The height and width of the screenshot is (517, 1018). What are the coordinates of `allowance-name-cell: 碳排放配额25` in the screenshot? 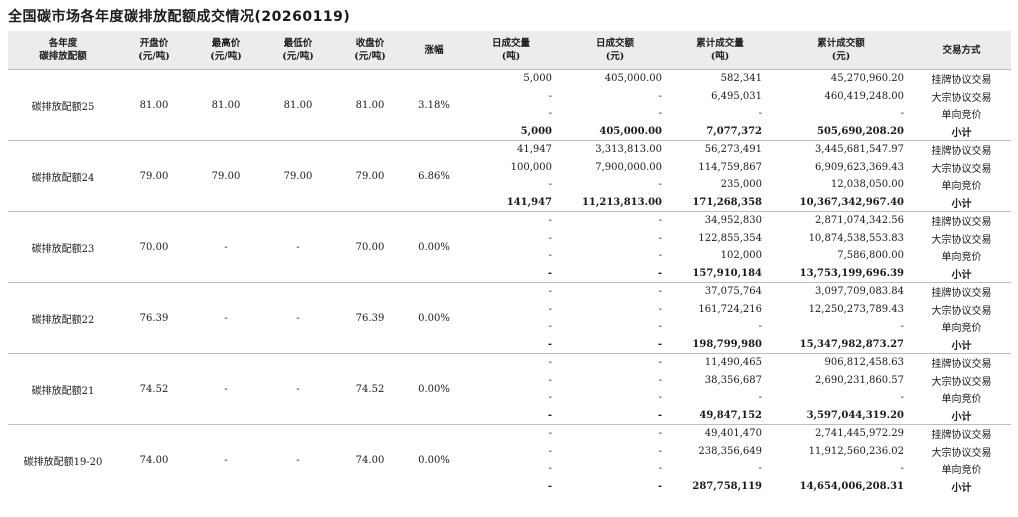 It's located at (63, 105).